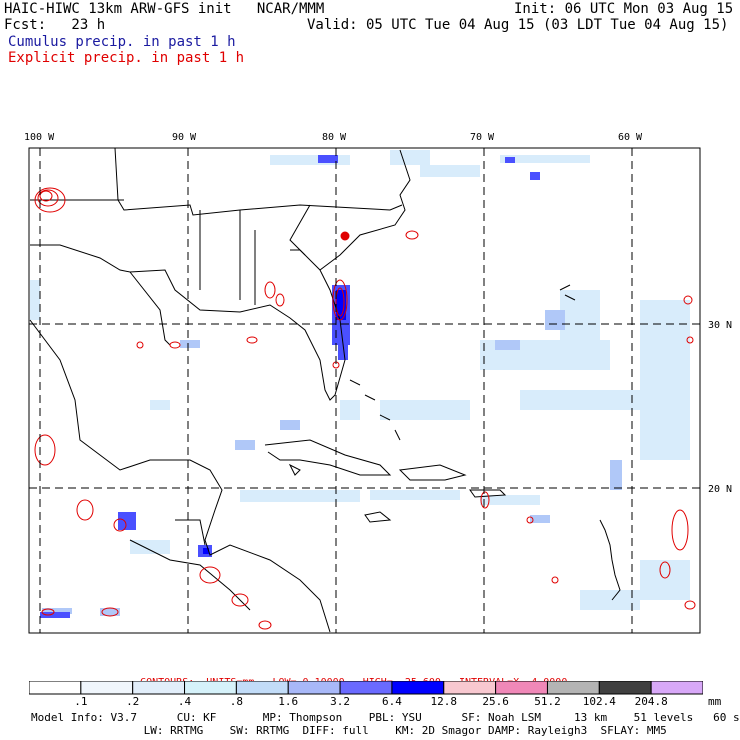  What do you see at coordinates (81, 701) in the screenshot?
I see `legend-label: .1` at bounding box center [81, 701].